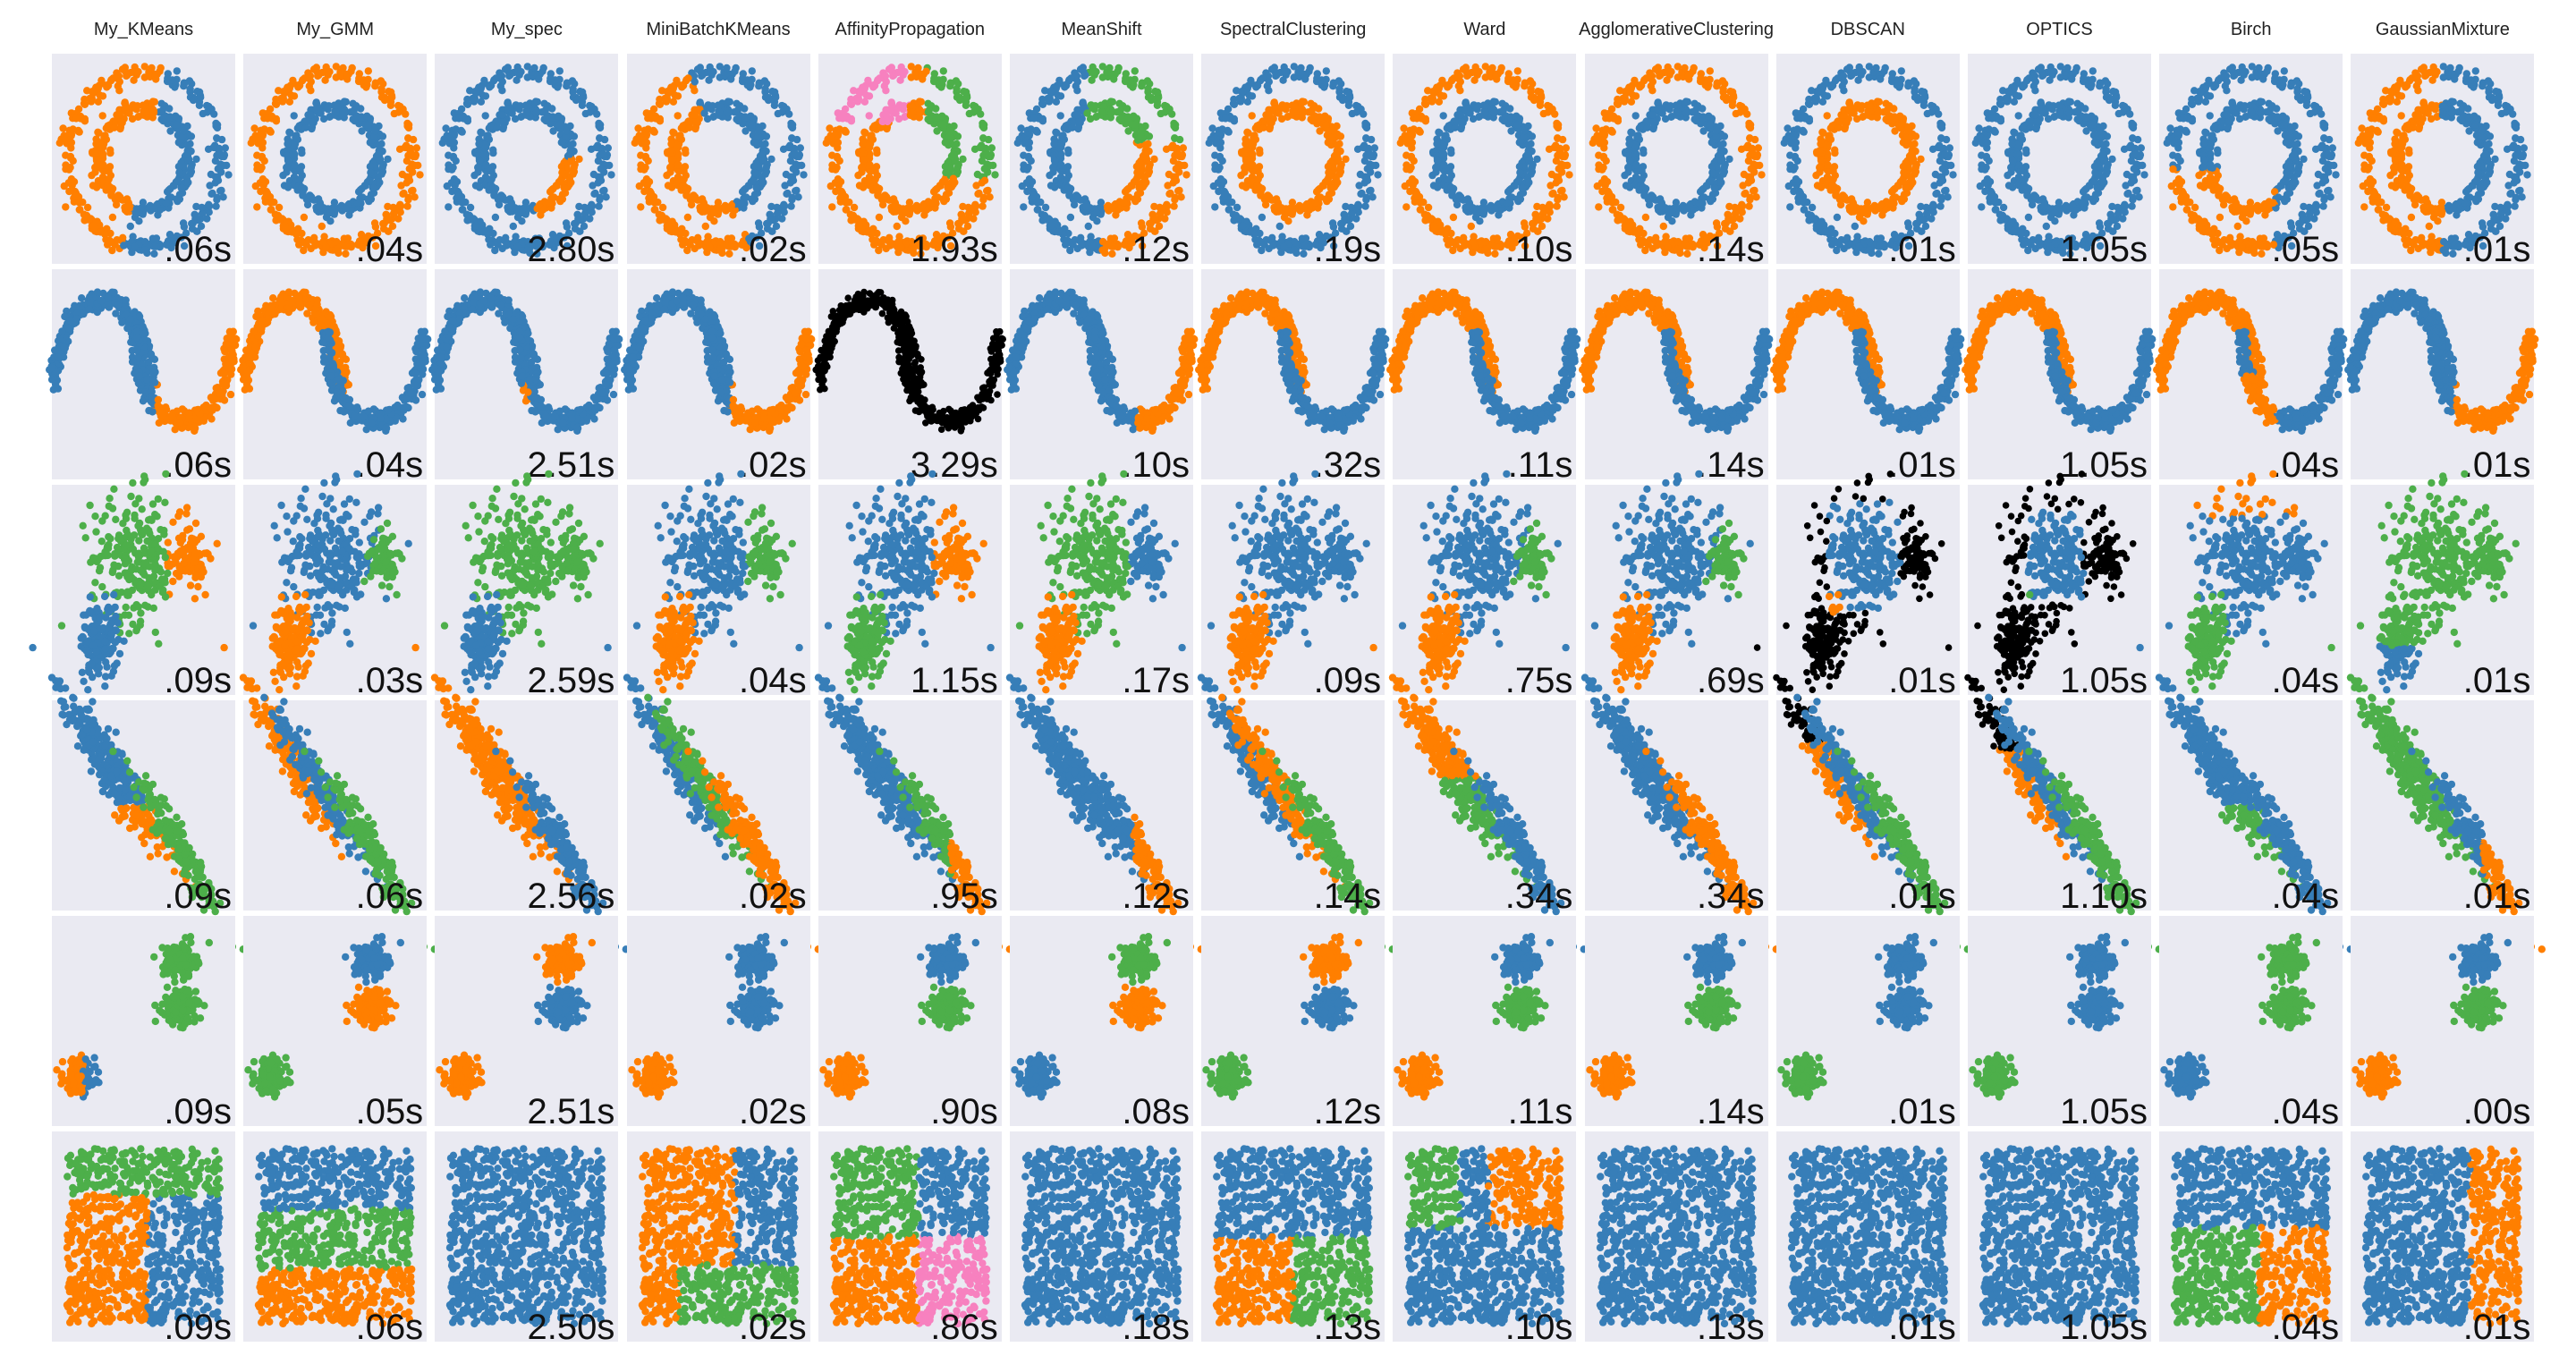 The height and width of the screenshot is (1347, 2576). I want to click on runtime-label: 2.80s, so click(571, 249).